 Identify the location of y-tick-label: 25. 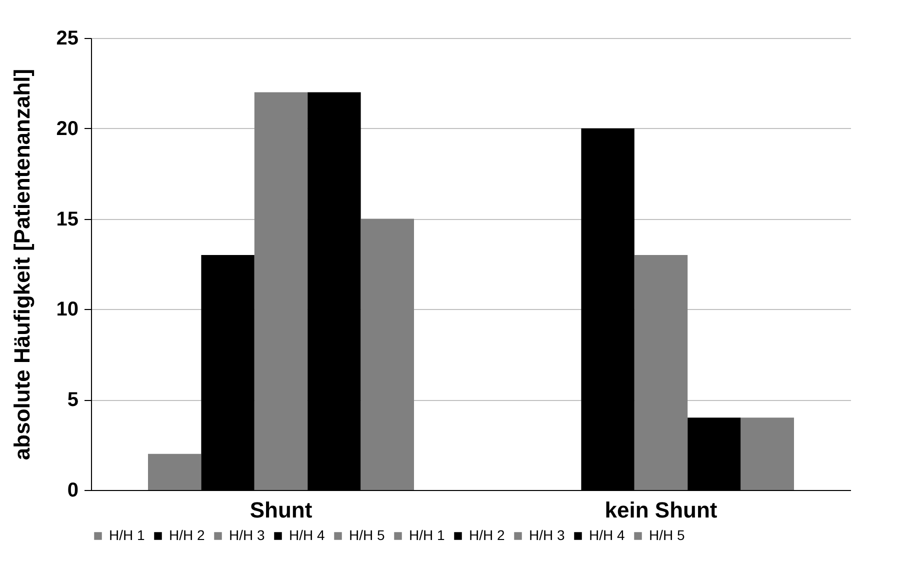
(67, 39).